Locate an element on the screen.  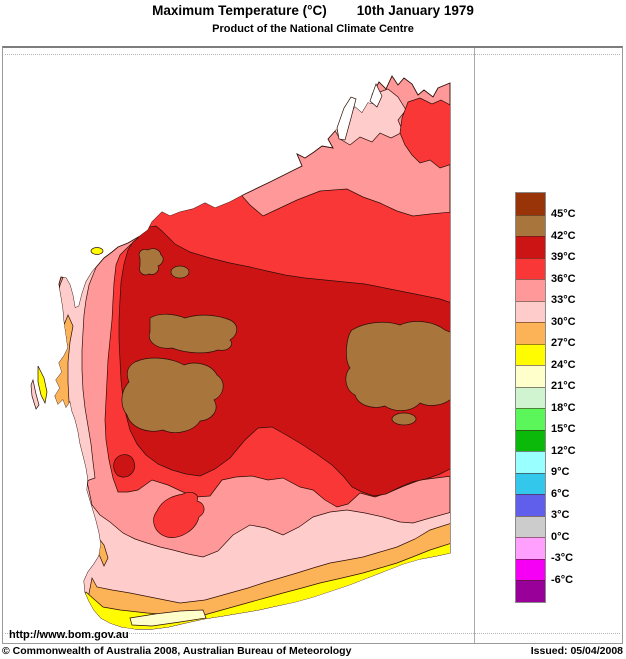
region-kimberley-spot-30-33c is located at coordinates (278, 162).